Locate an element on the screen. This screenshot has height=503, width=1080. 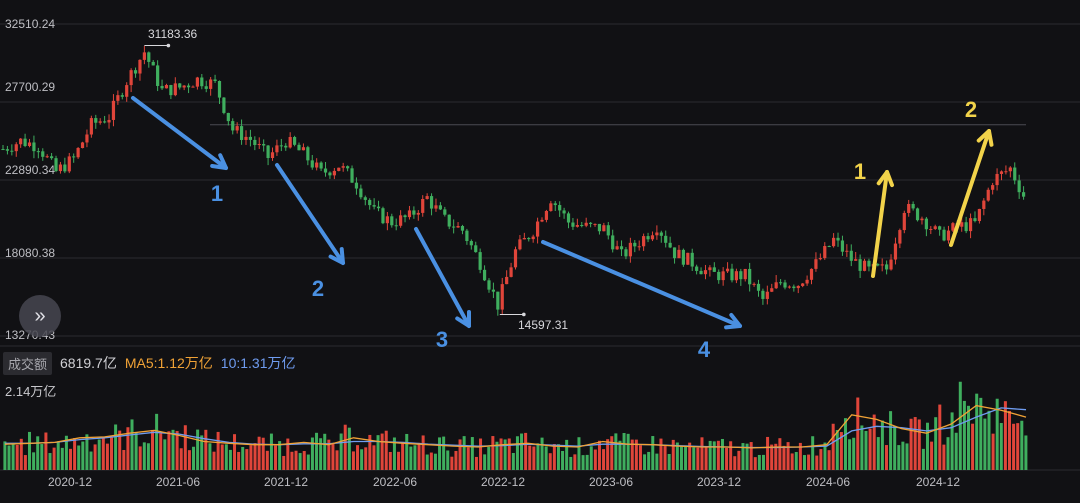
expand-button: » is located at coordinates (40, 316).